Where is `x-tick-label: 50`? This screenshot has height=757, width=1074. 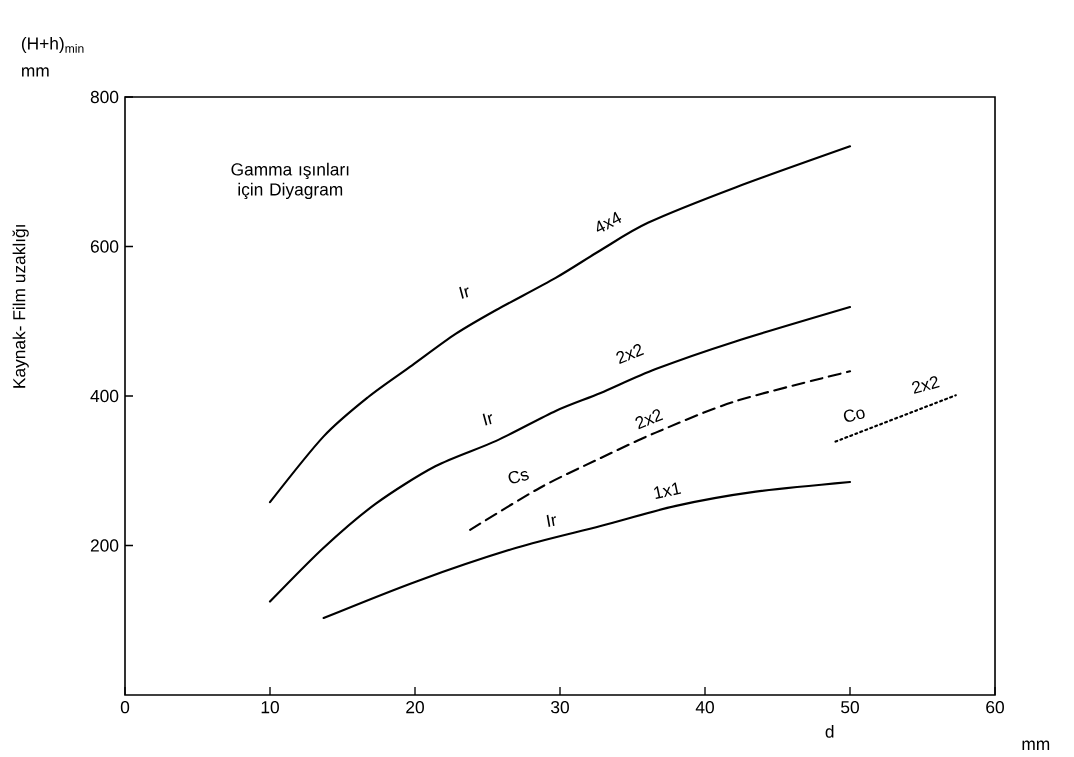
x-tick-label: 50 is located at coordinates (850, 707).